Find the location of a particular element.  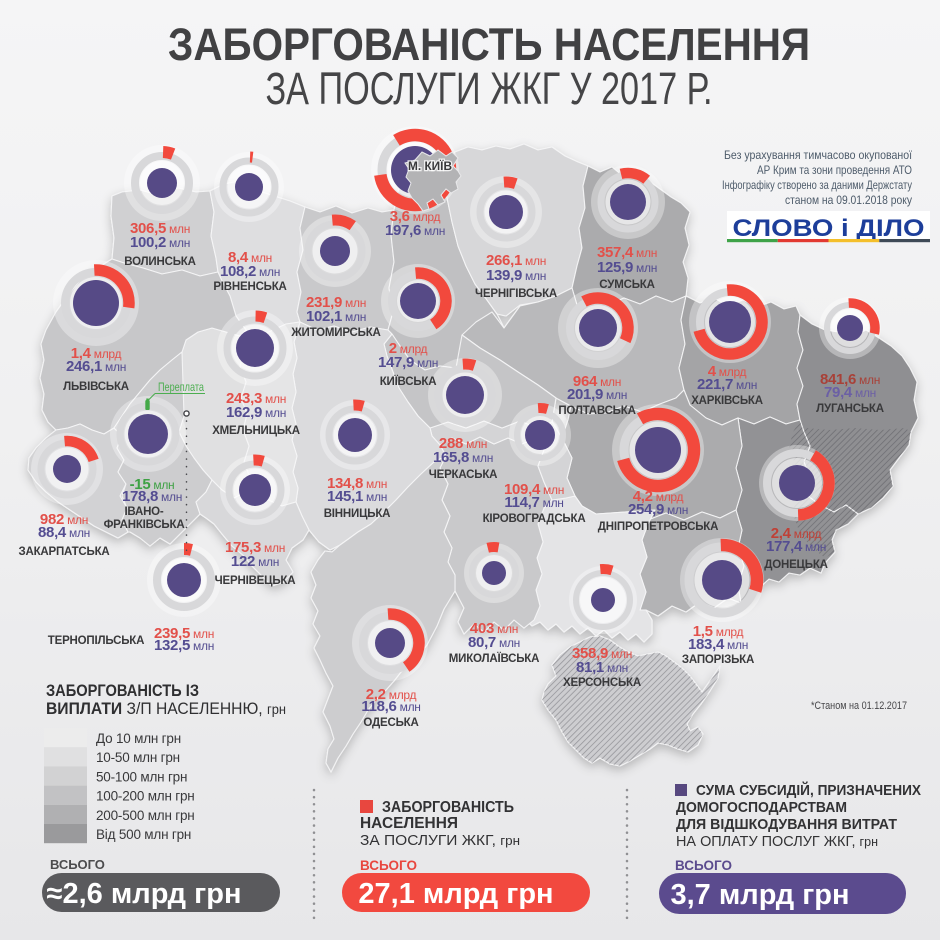

svg-text: ОДЕСЬКА is located at coordinates (390, 723).